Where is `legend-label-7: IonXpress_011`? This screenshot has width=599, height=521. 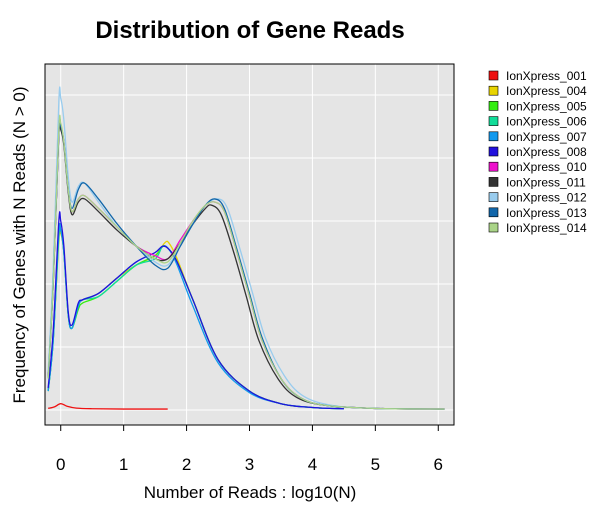 legend-label-7: IonXpress_011 is located at coordinates (546, 182).